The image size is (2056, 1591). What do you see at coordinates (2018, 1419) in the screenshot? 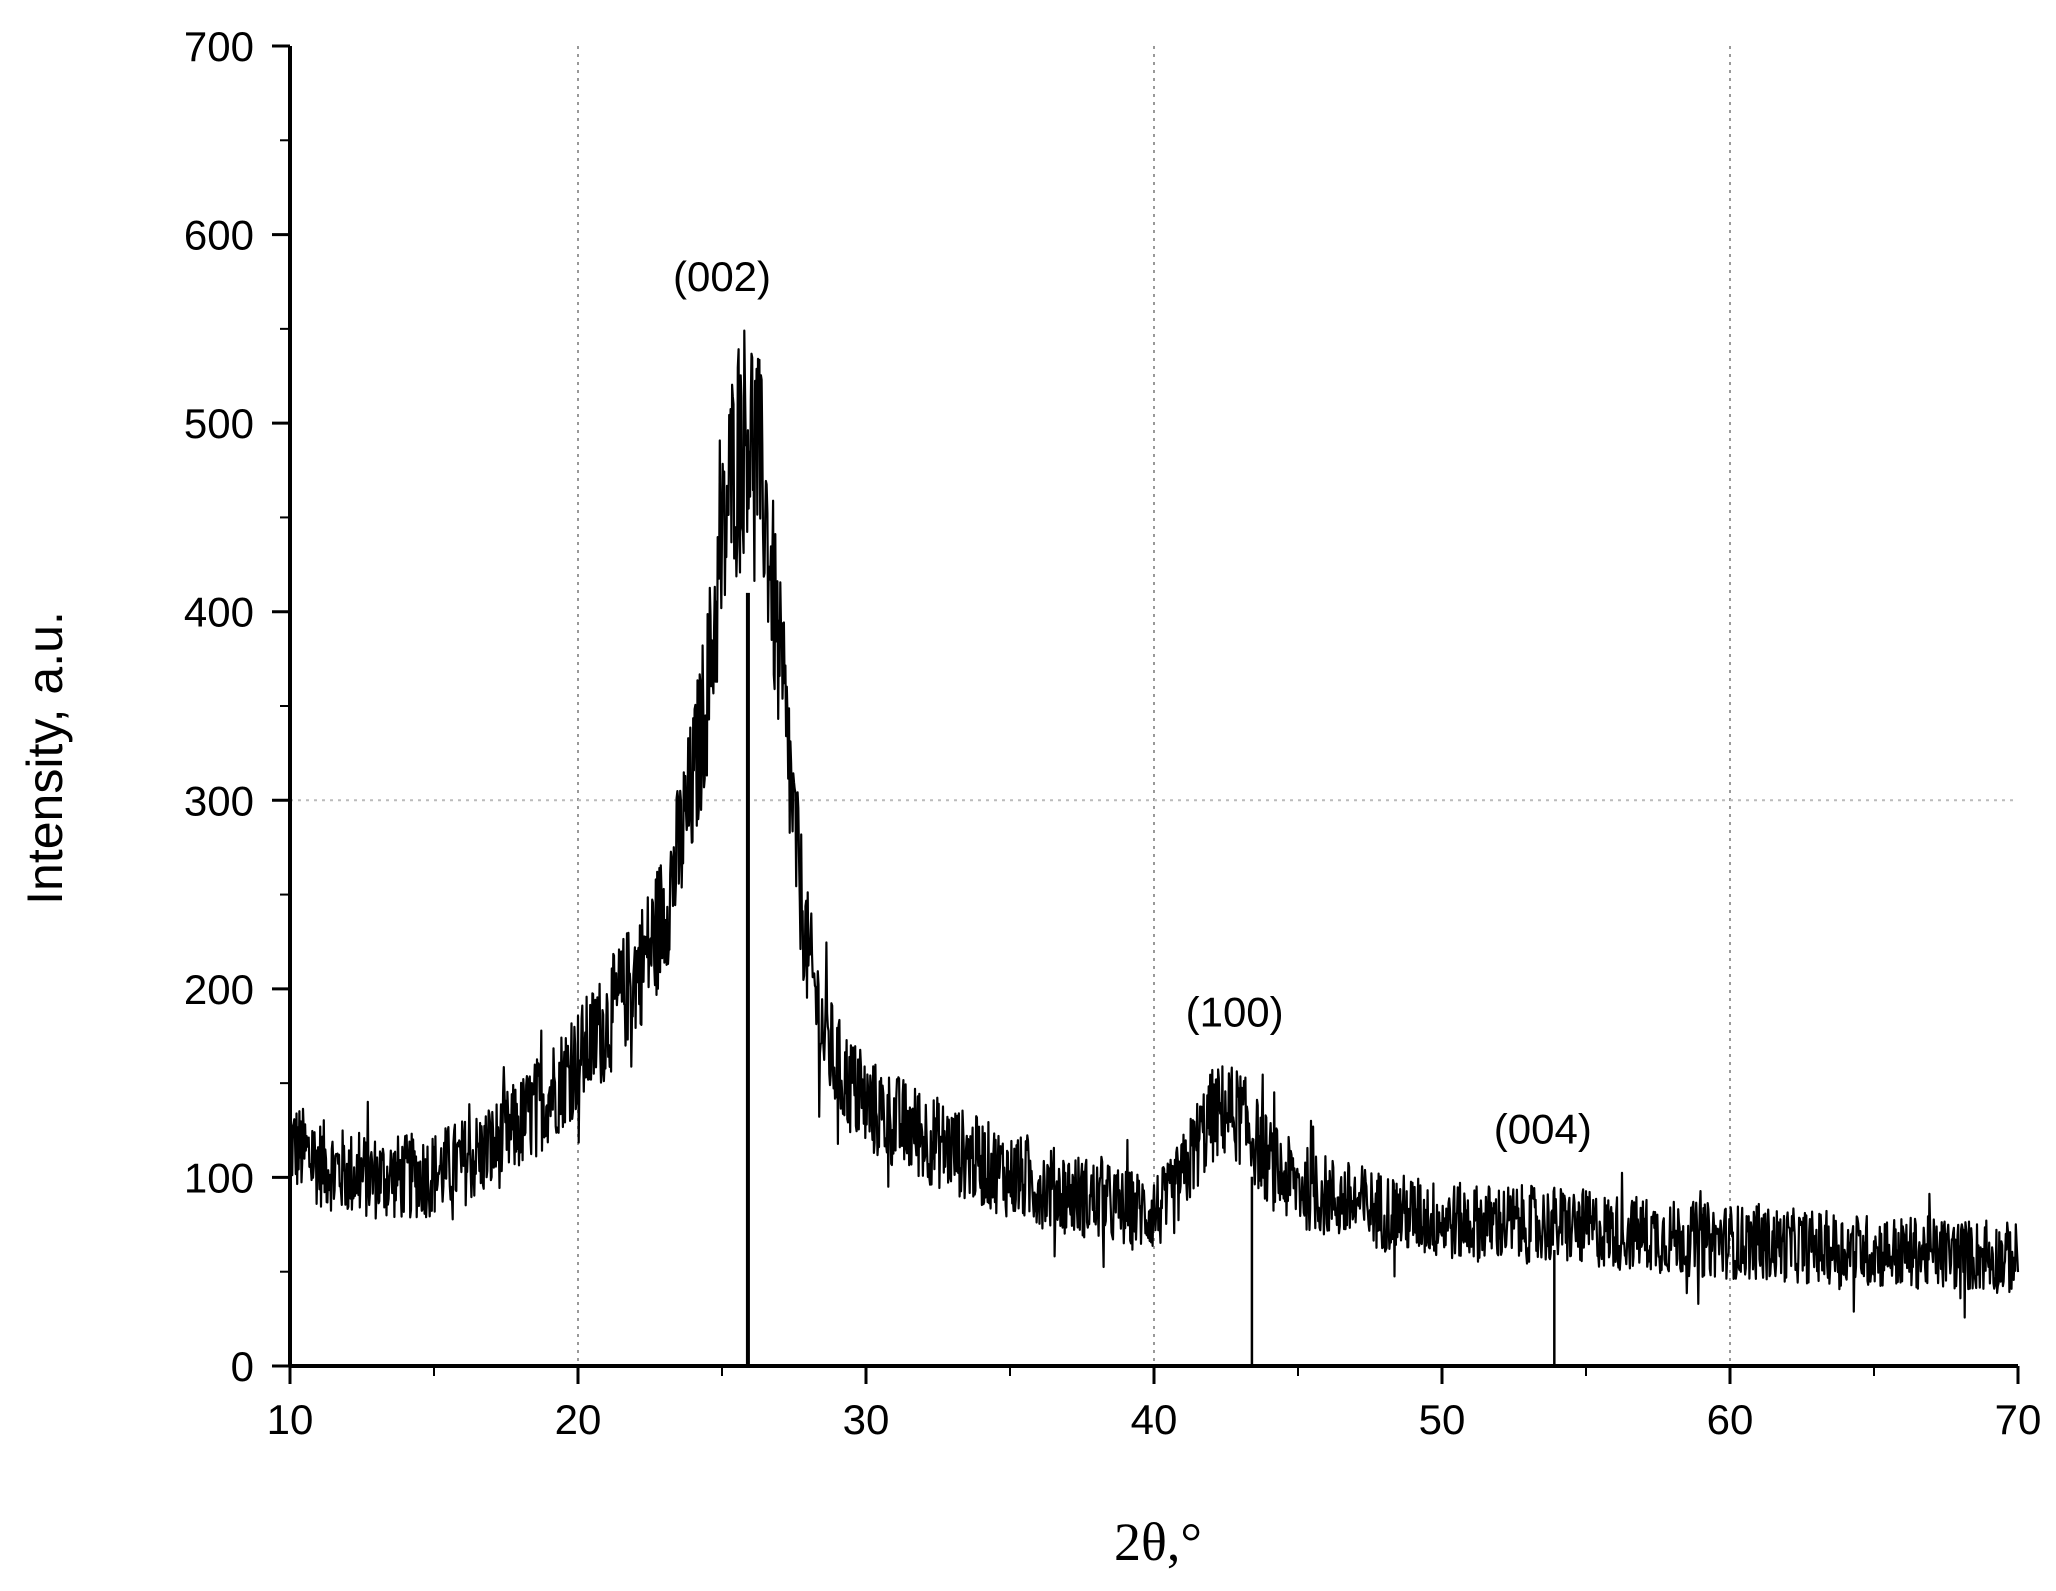
I see `x-tick-label: 70` at bounding box center [2018, 1419].